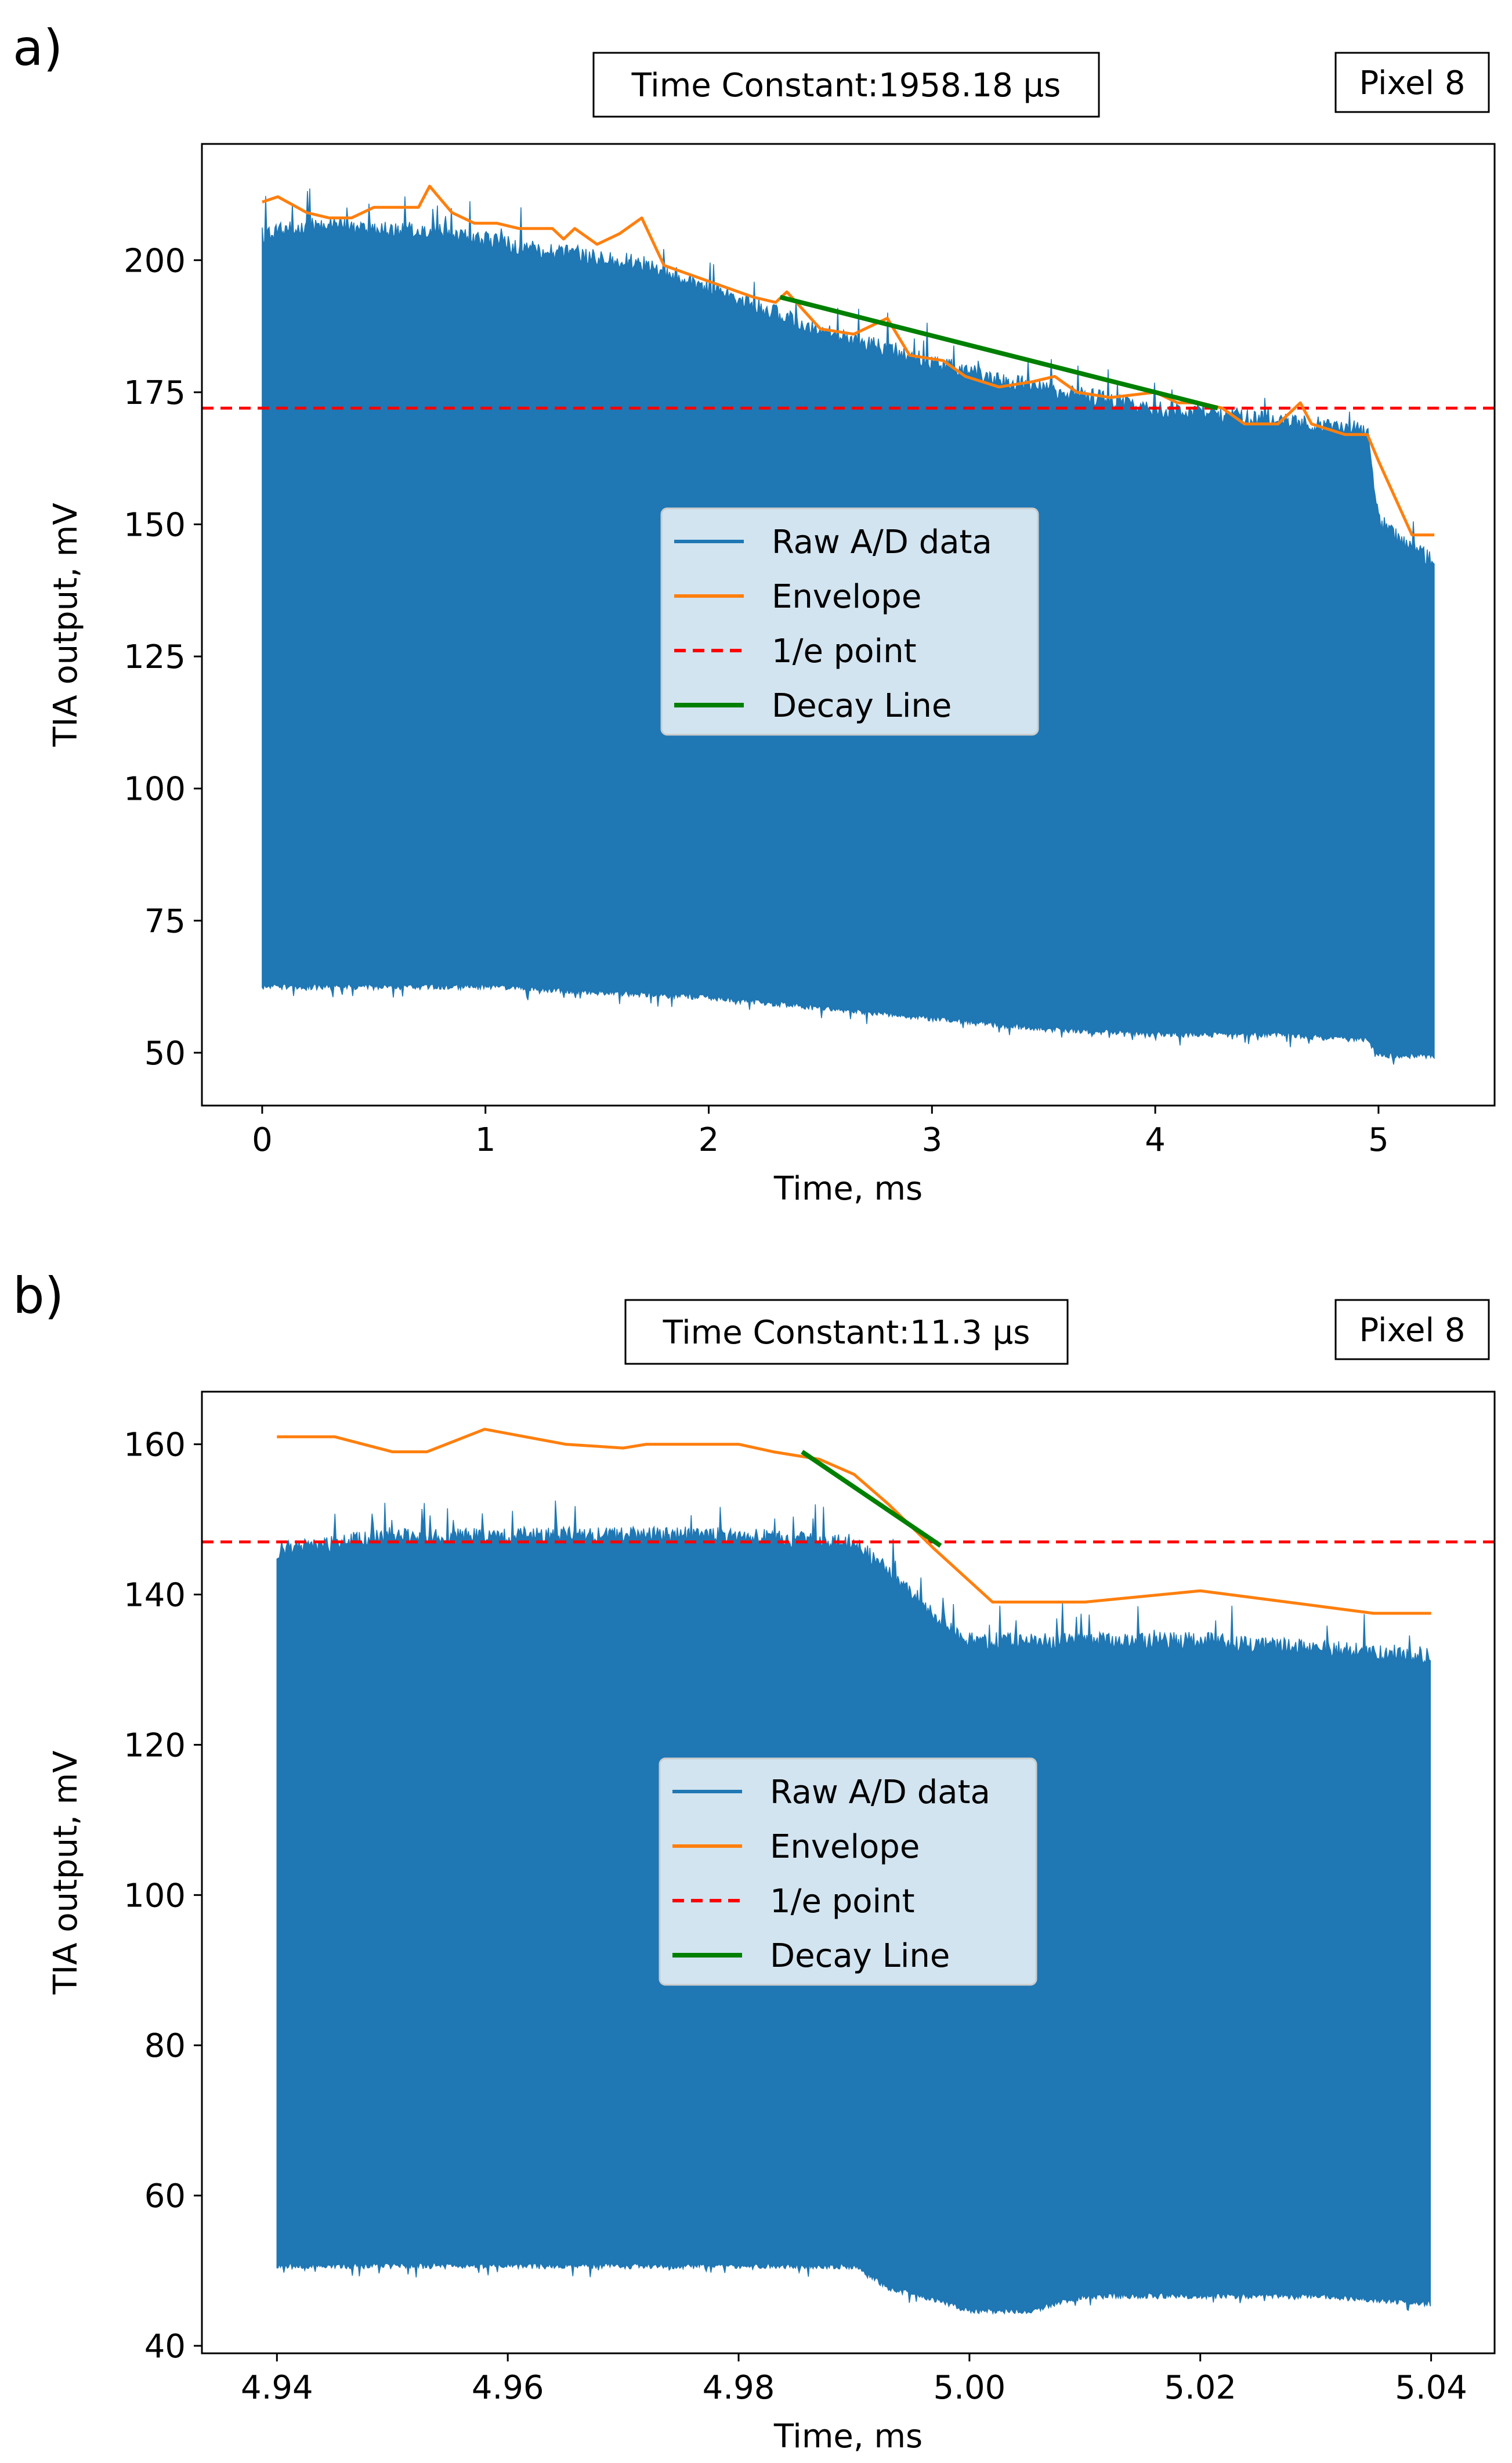 The height and width of the screenshot is (2463, 1512). Describe the element at coordinates (38, 48) in the screenshot. I see `panel-label: a)` at that location.